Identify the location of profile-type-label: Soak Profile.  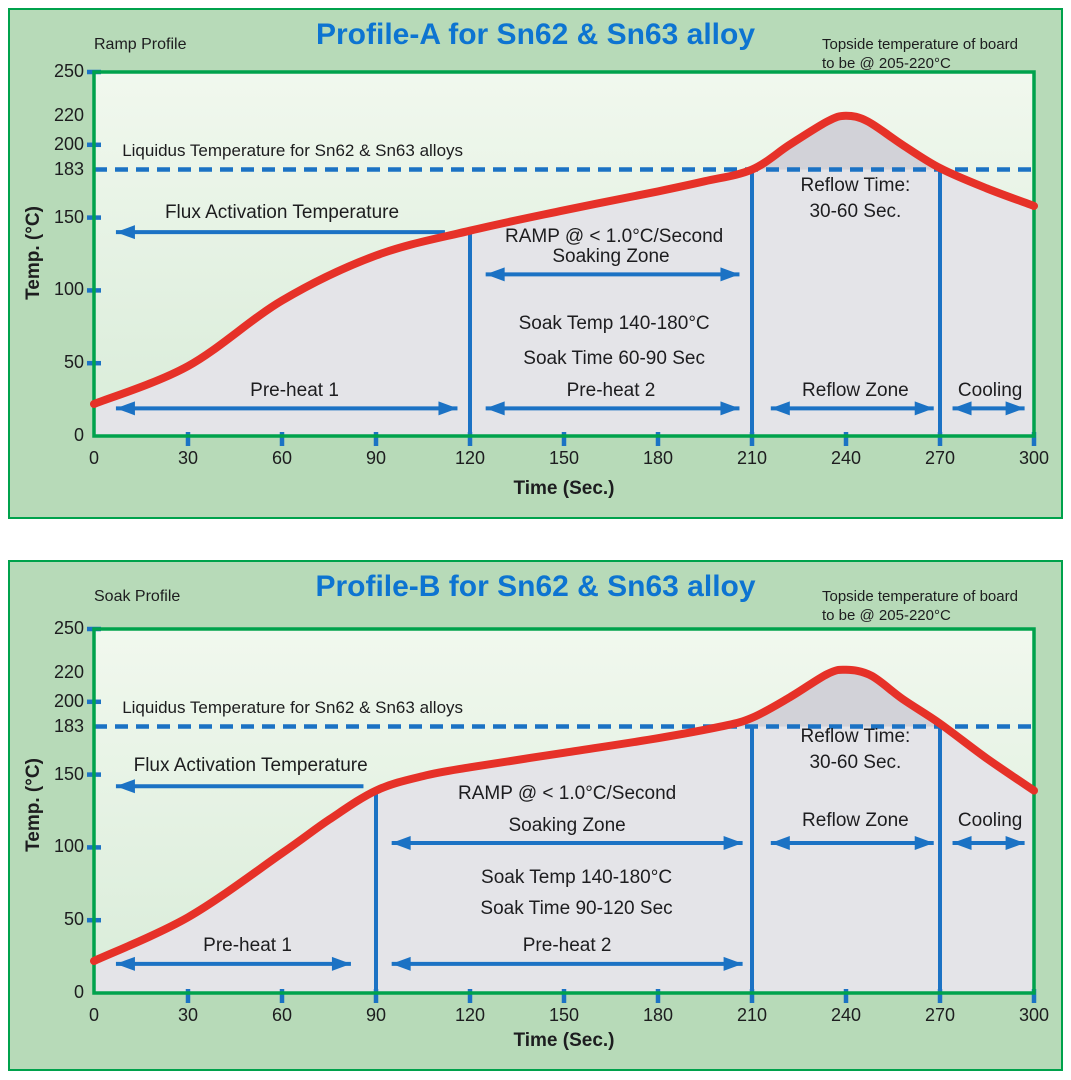
(137, 596).